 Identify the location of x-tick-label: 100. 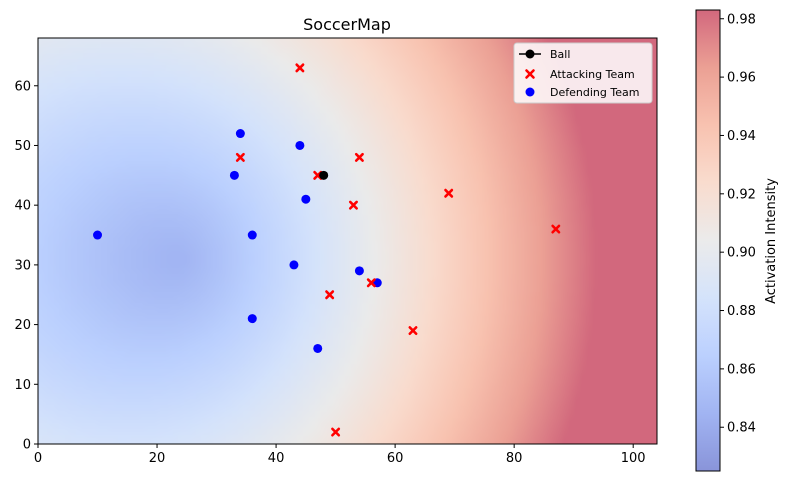
(633, 458).